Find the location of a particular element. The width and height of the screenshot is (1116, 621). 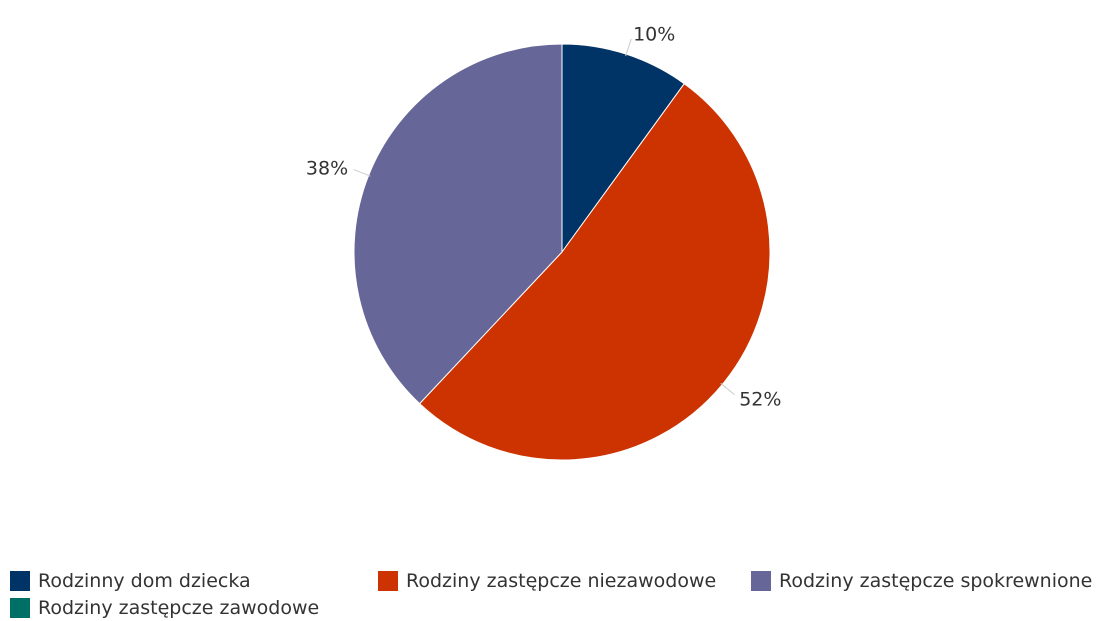

legend-swatch-rodziny-zastepcze-spokrewnione is located at coordinates (761, 581).